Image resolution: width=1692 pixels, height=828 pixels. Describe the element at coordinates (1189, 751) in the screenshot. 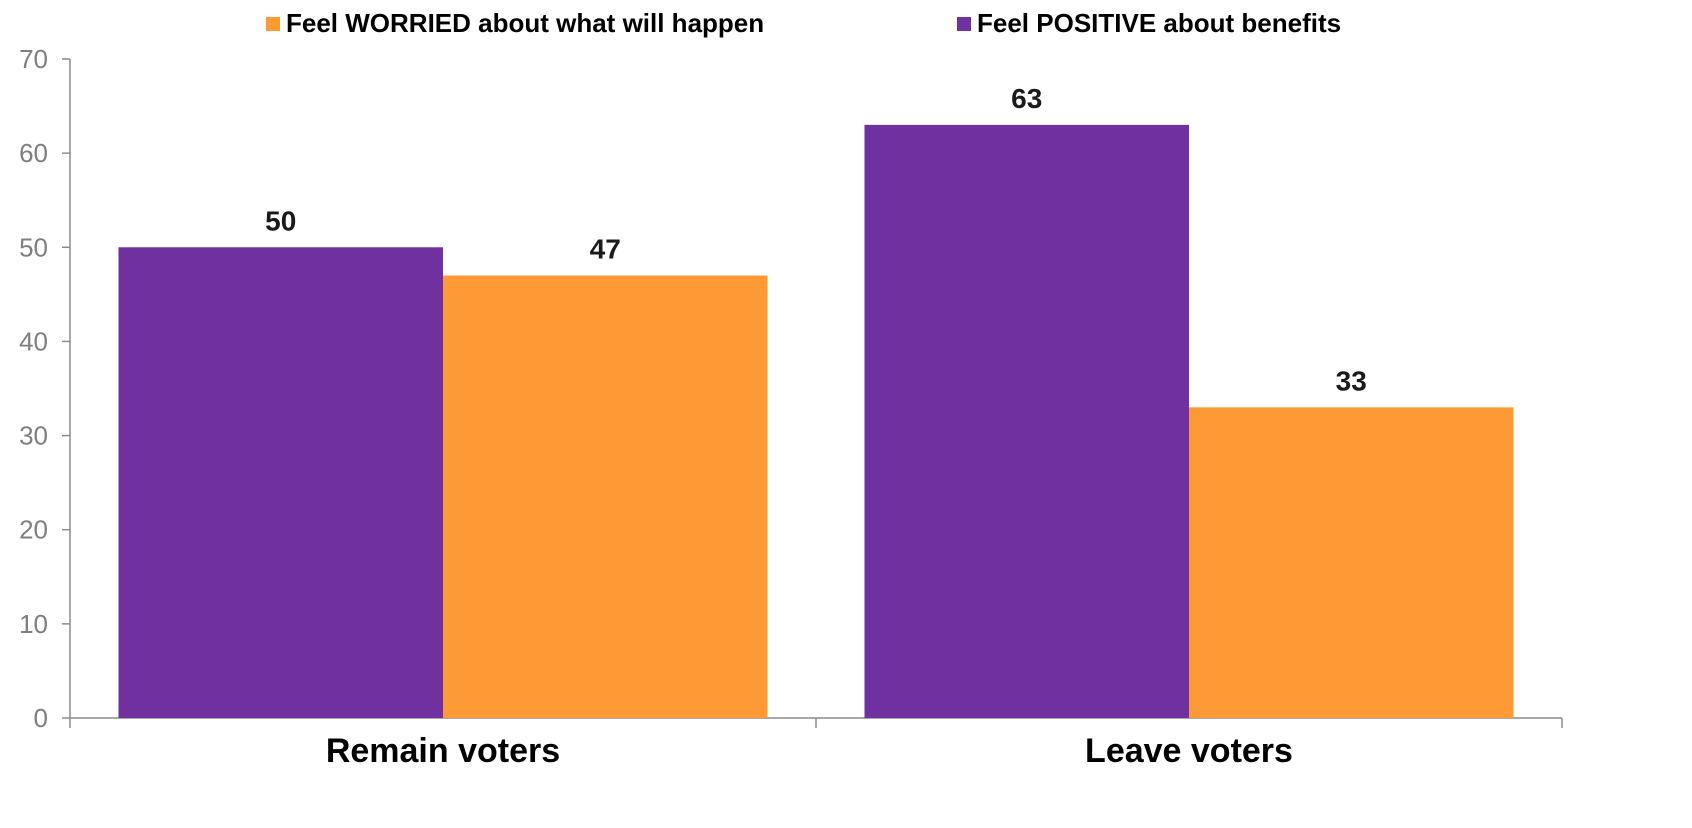

I see `category-label: Leave voters` at that location.